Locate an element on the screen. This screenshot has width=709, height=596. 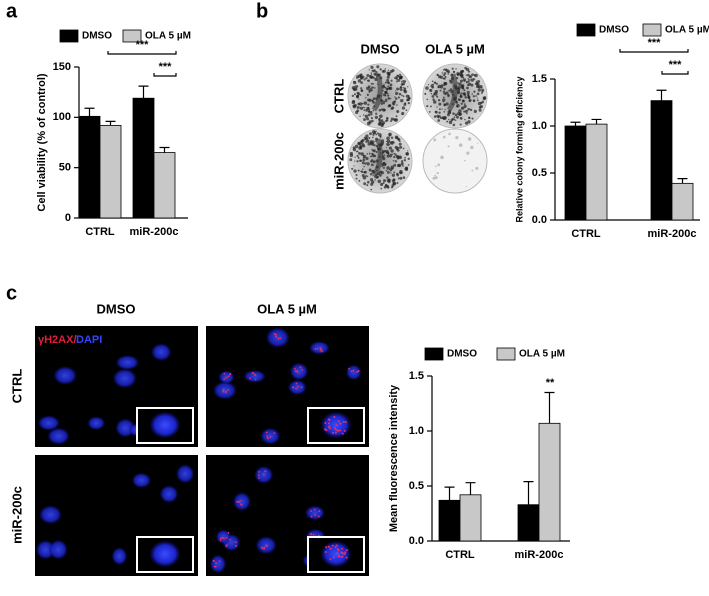
legend-label: OLA 5 µM is located at coordinates (542, 354).